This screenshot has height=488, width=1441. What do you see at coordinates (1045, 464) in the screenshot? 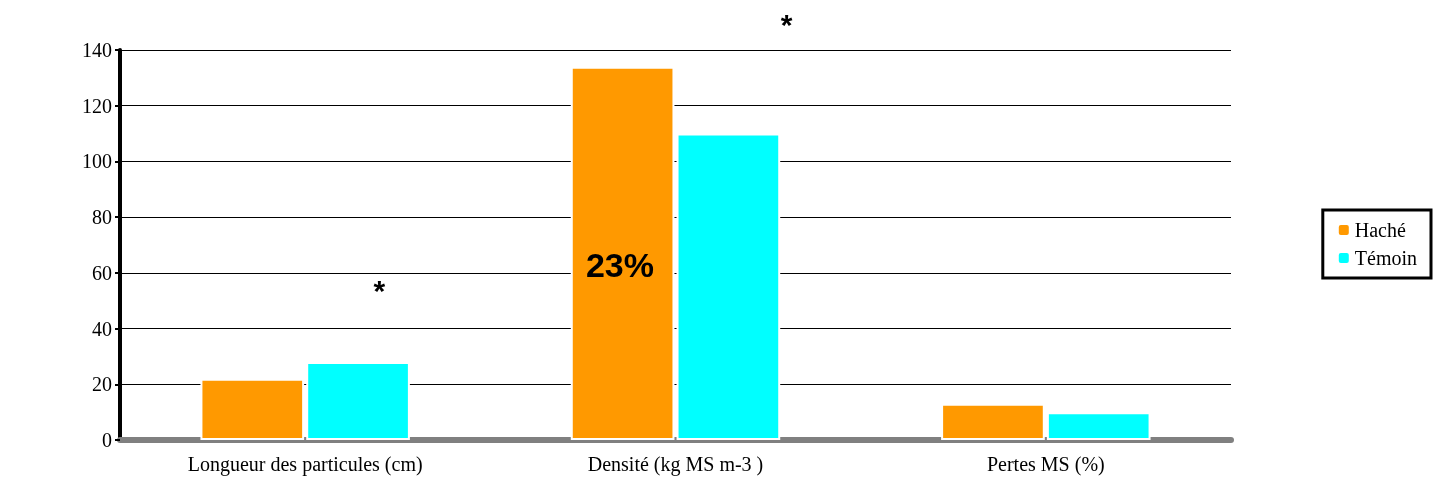
I see `x-tick-label: Pertes MS (%)` at bounding box center [1045, 464].